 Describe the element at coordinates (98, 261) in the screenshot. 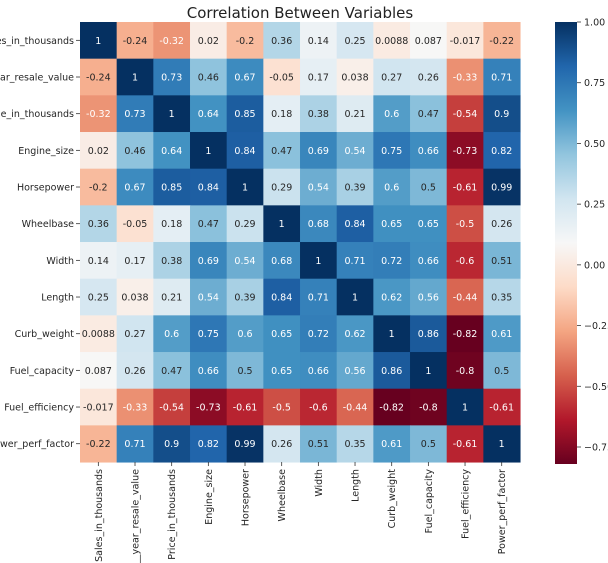

I see `cell-annotation: 0.14` at that location.